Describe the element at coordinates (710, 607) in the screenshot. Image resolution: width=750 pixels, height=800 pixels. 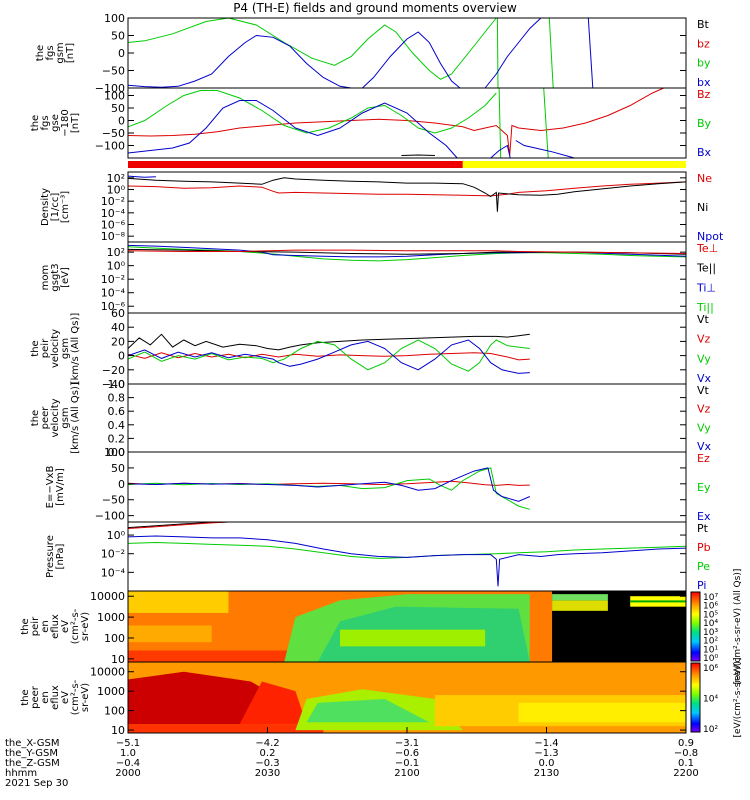
I see `cbar-tick-peir-eflux-1: 10⁶` at that location.